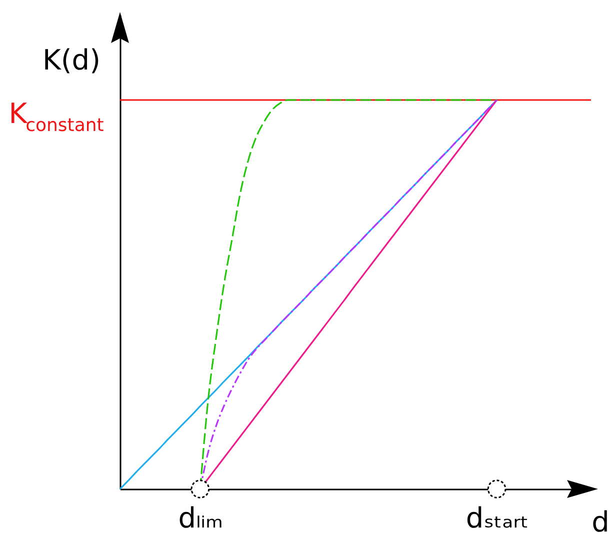  Describe the element at coordinates (201, 518) in the screenshot. I see `x-tick-label: dₗᵢₘ` at that location.